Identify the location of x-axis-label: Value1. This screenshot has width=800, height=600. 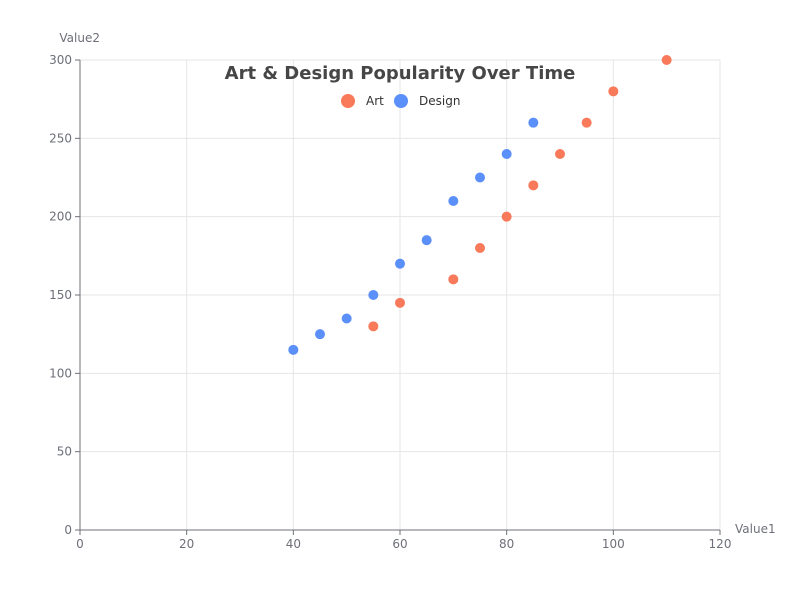
(755, 529).